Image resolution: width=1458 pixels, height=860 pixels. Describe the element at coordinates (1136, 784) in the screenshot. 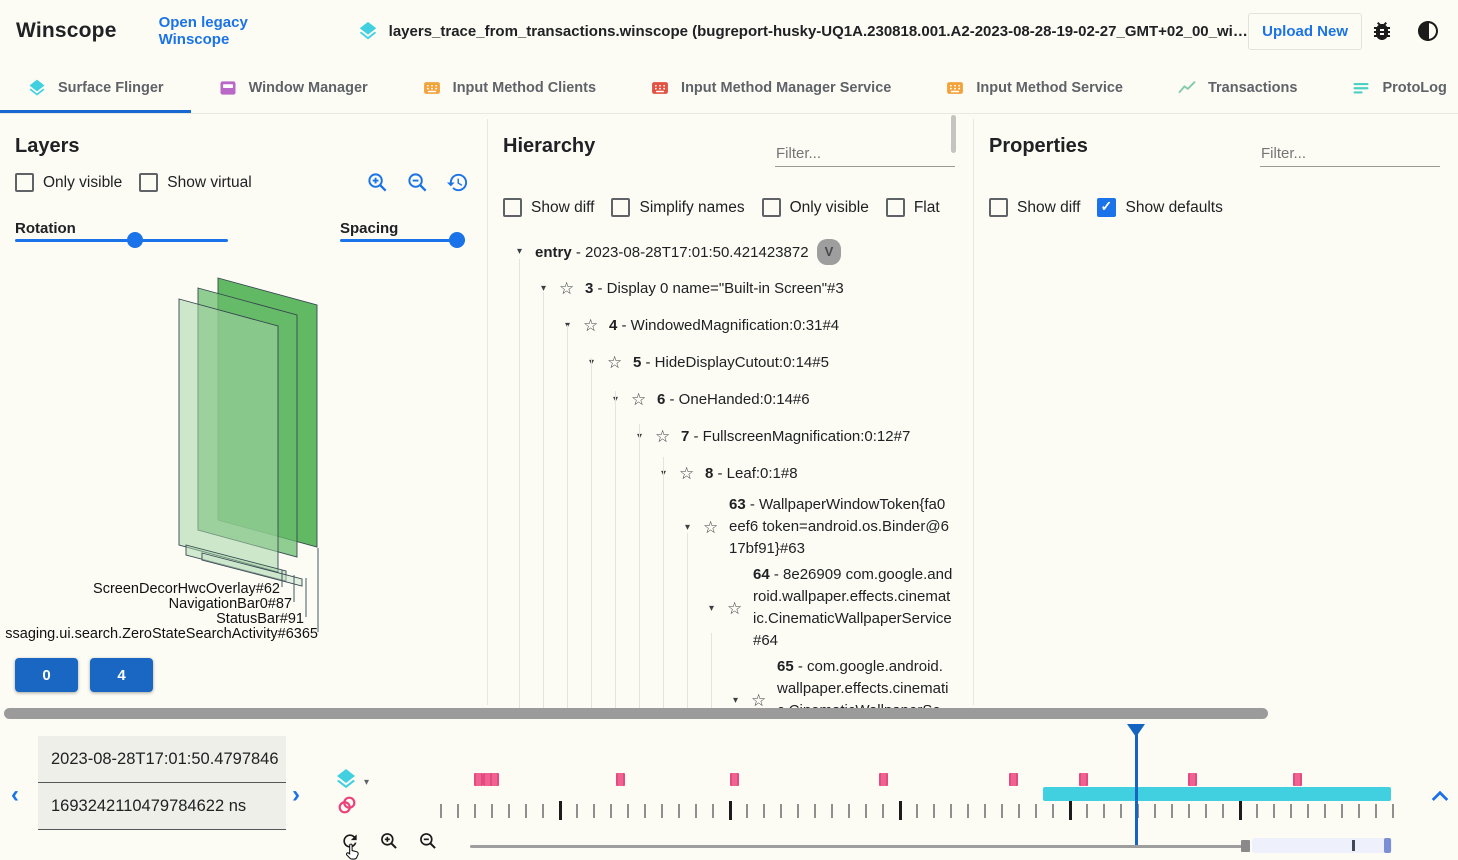

I see `timeline-cursor-line` at that location.